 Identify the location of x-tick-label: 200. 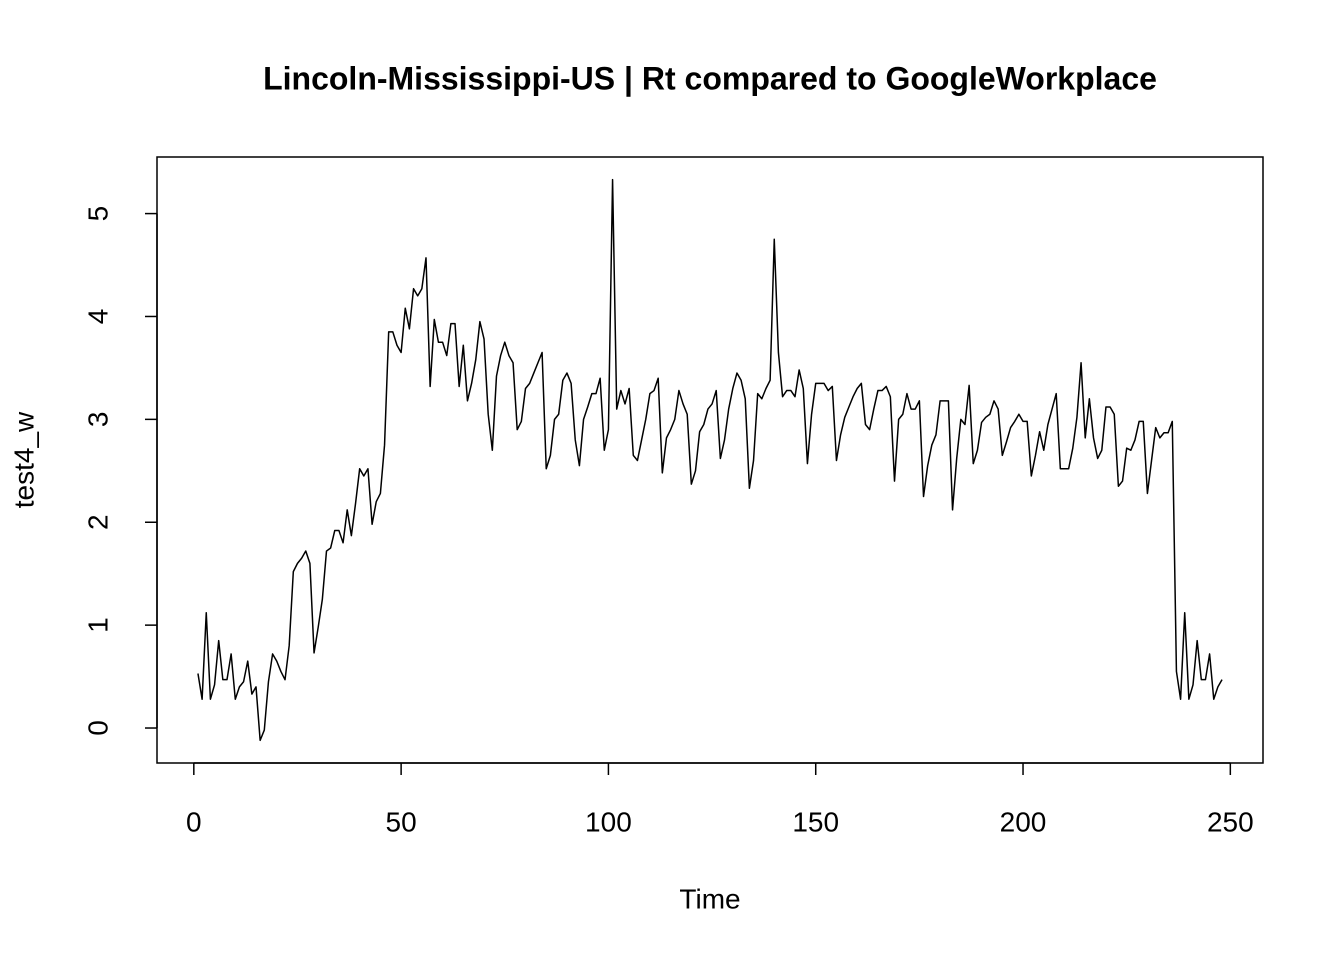
(1023, 821).